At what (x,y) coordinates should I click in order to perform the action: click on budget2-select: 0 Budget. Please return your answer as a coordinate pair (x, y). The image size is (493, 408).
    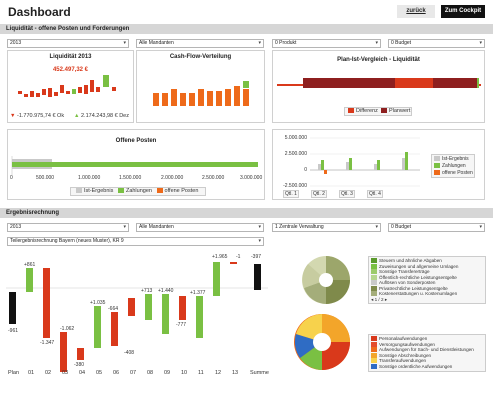
    Looking at the image, I should click on (436, 227).